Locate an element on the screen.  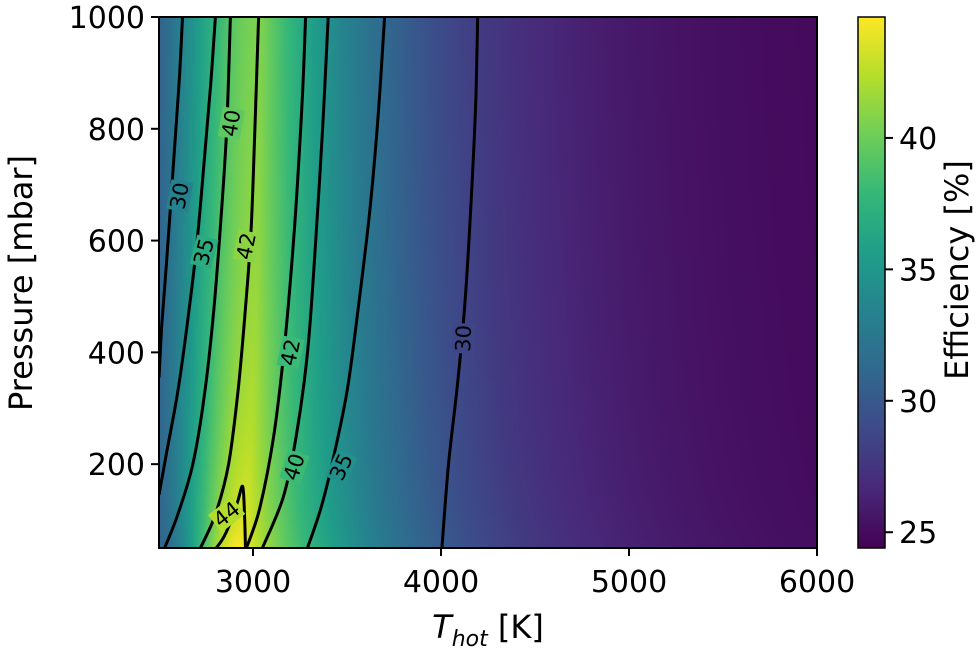
colorbar-title: Efficiency [%] is located at coordinates (957, 270).